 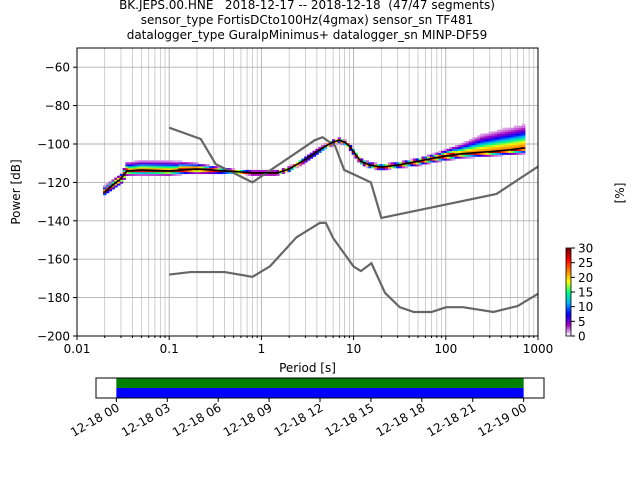 What do you see at coordinates (57, 68) in the screenshot?
I see `y-tick-label: −60` at bounding box center [57, 68].